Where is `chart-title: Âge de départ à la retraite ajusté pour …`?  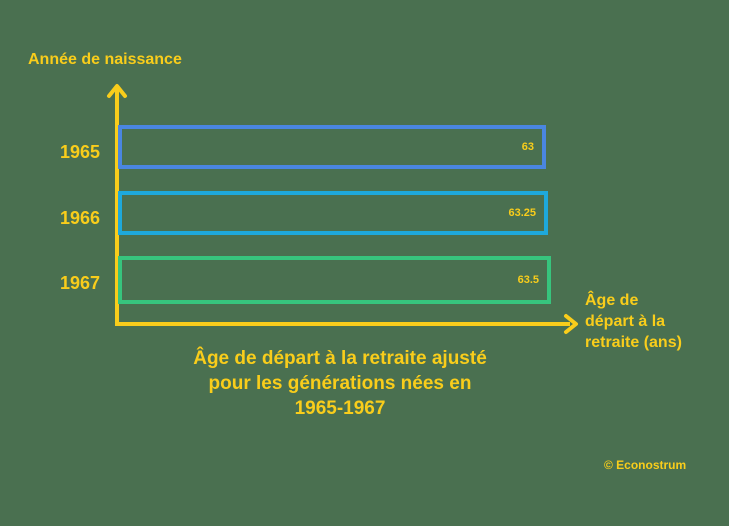
chart-title: Âge de départ à la retraite ajusté pour … is located at coordinates (340, 383).